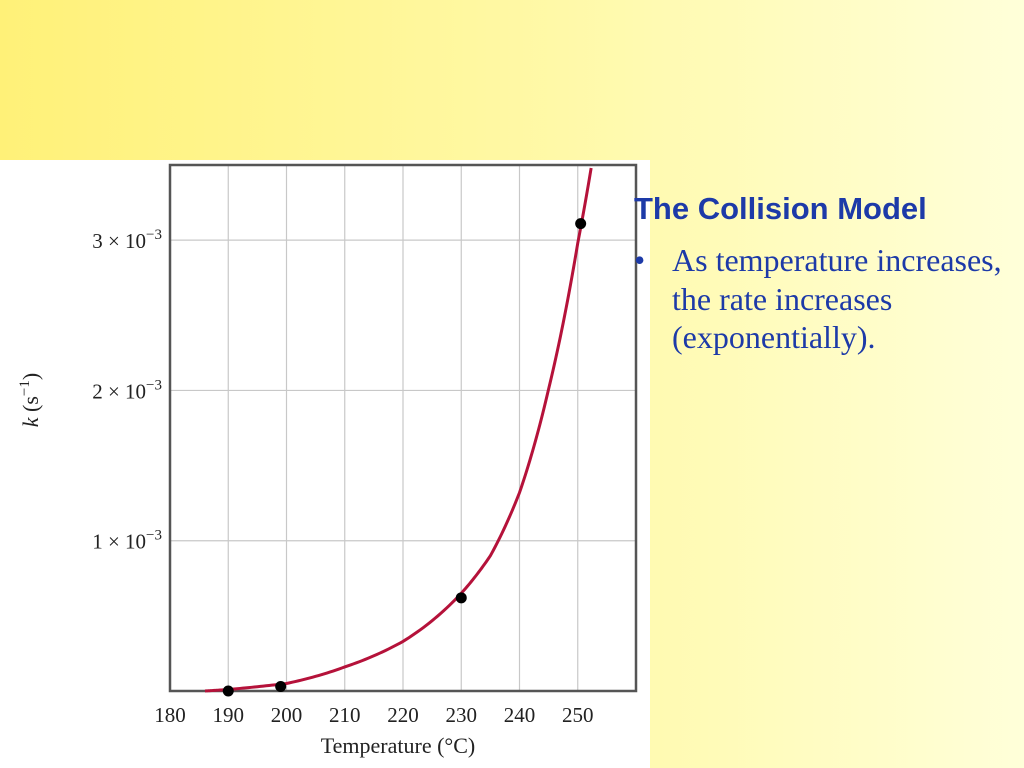 The width and height of the screenshot is (1024, 768). What do you see at coordinates (403, 715) in the screenshot?
I see `x-tick-label: 220` at bounding box center [403, 715].